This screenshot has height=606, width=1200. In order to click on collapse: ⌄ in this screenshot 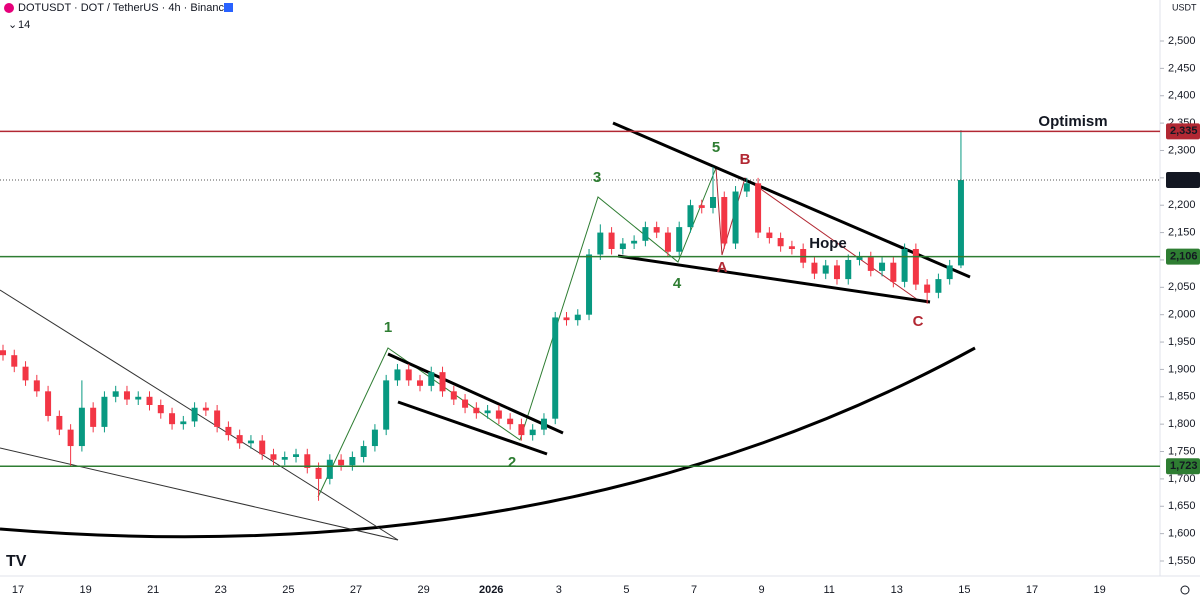, I will do `click(12, 25)`.